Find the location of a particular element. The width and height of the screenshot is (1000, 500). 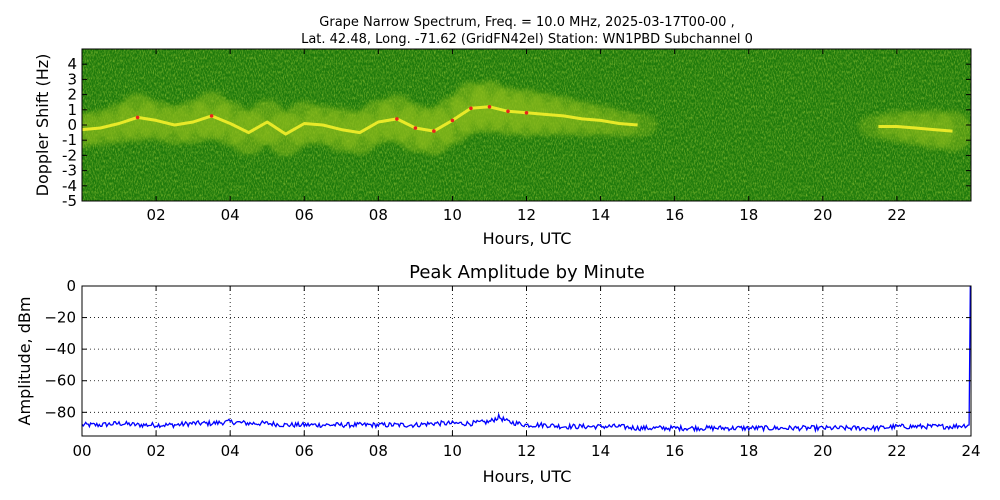

amplitude-x-tick-label: 00 is located at coordinates (81, 451).